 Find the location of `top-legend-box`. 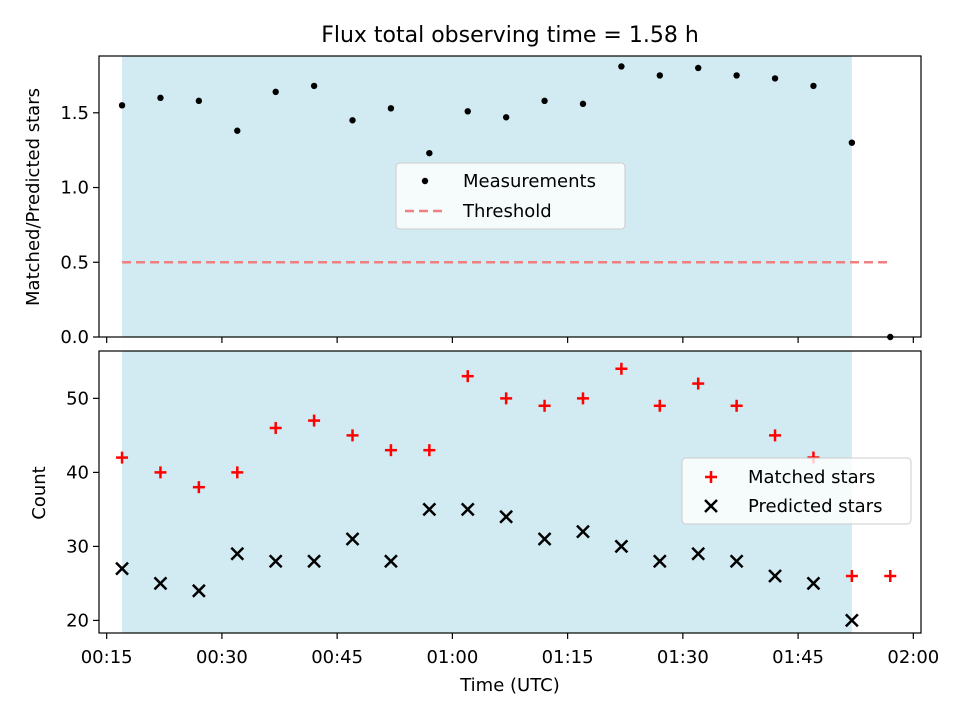

top-legend-box is located at coordinates (510, 196).